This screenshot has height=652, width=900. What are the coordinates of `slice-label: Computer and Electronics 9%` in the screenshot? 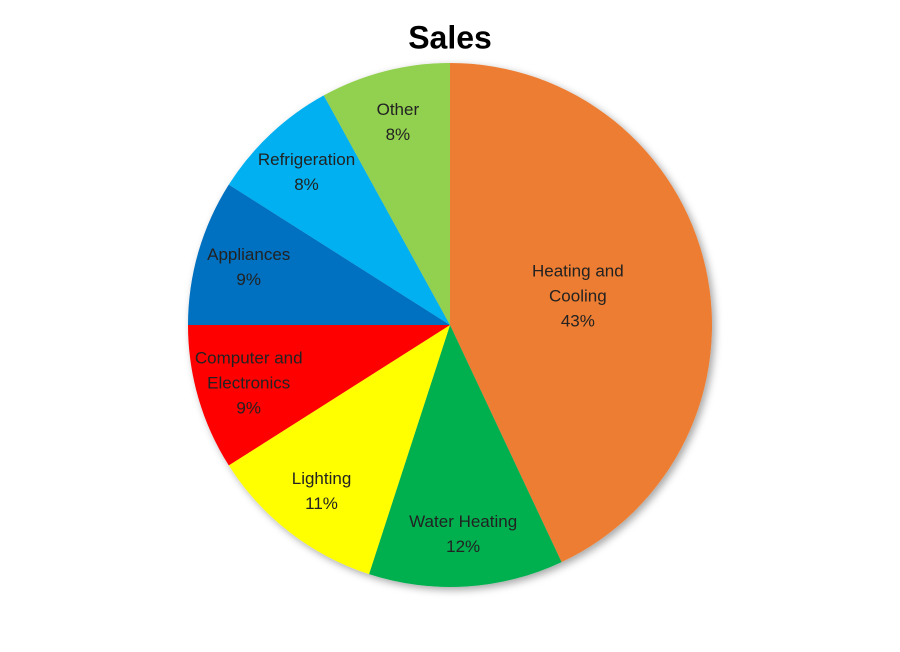 It's located at (249, 383).